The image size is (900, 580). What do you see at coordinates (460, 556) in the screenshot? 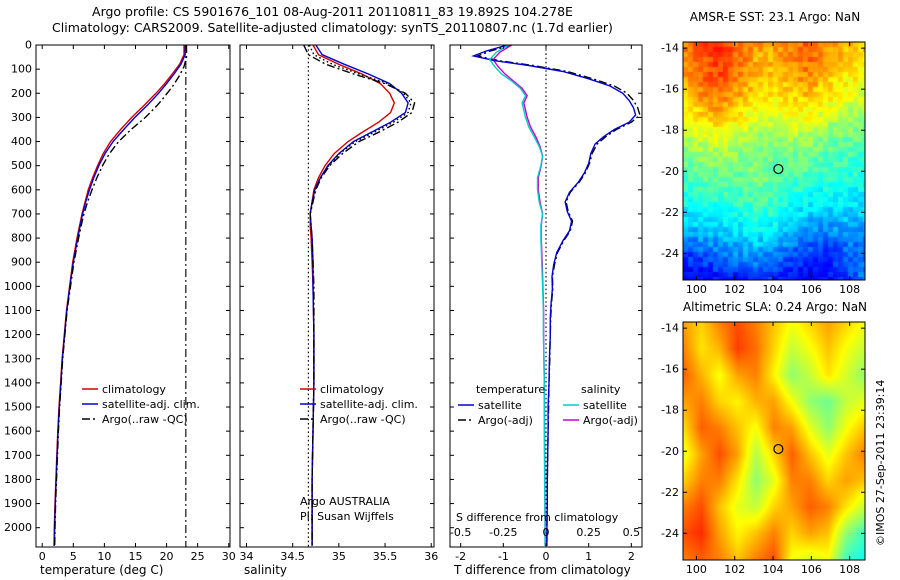
I see `svg-text: -2` at bounding box center [460, 556].